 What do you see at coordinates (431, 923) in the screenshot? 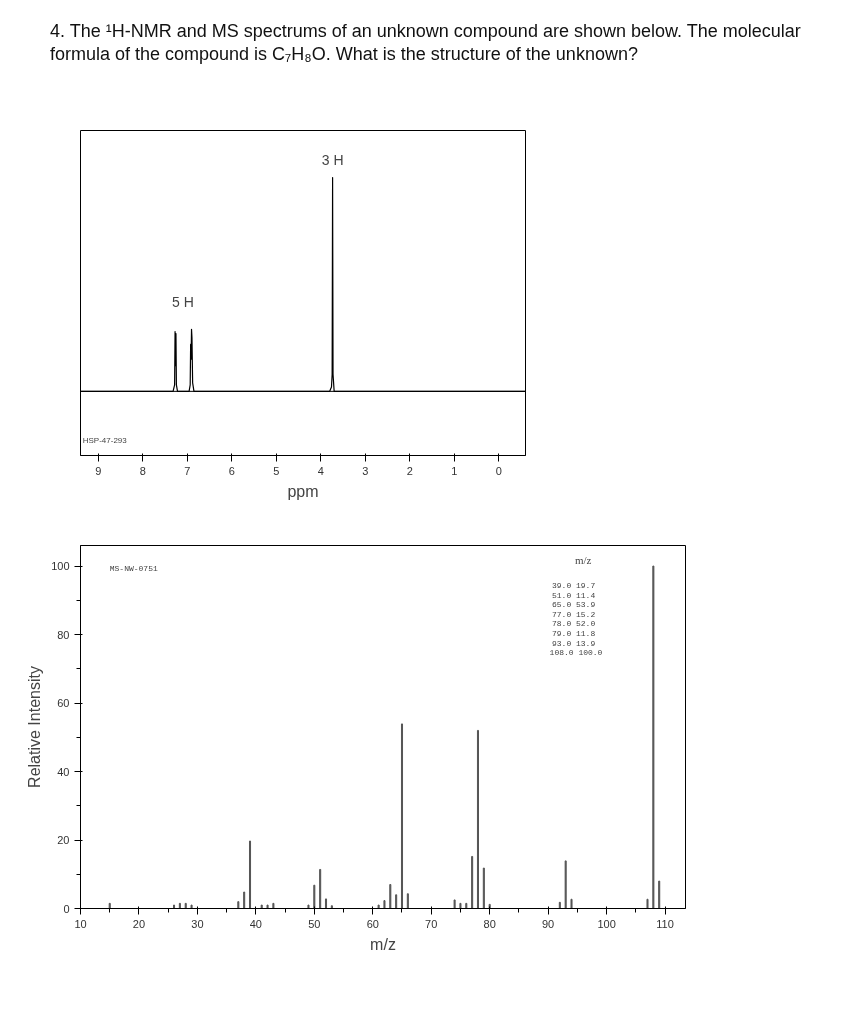
I see `x-tick-label: 70` at bounding box center [431, 923].